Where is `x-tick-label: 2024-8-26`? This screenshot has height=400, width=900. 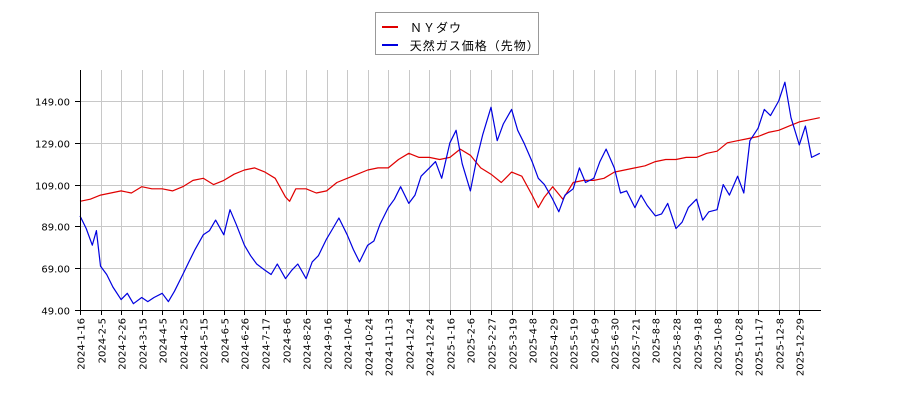 x-tick-label: 2024-8-26 is located at coordinates (308, 344).